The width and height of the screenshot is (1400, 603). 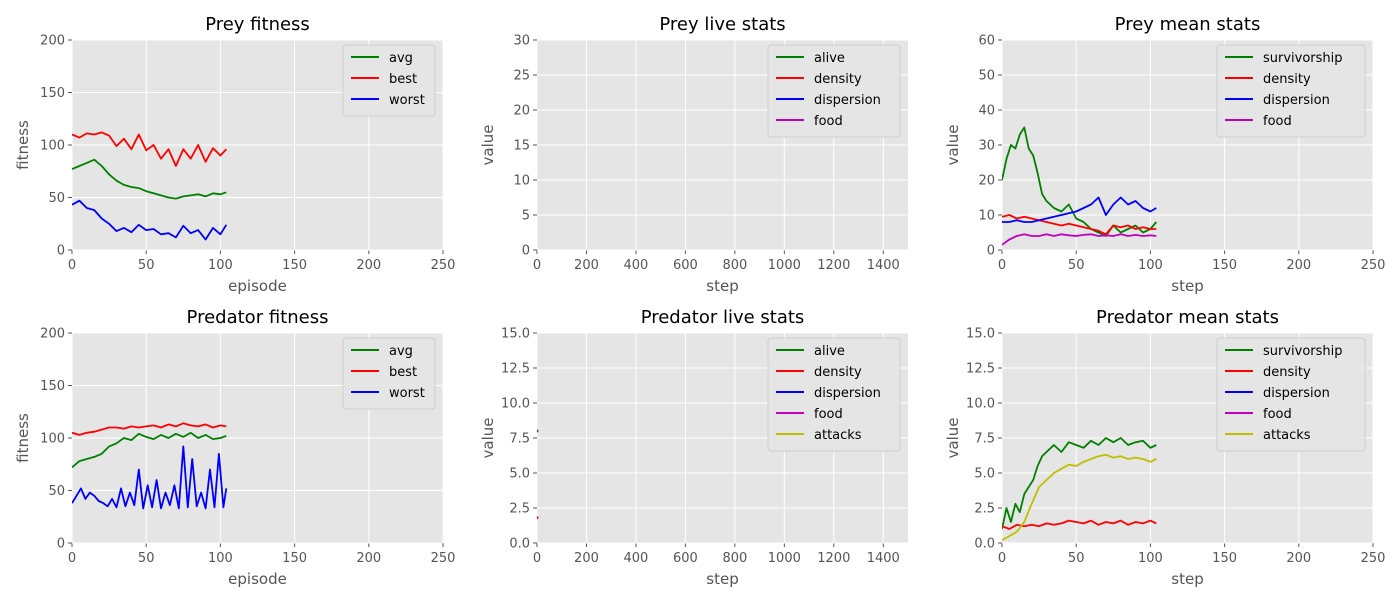 I want to click on x-axis-label: step, so click(x=1187, y=579).